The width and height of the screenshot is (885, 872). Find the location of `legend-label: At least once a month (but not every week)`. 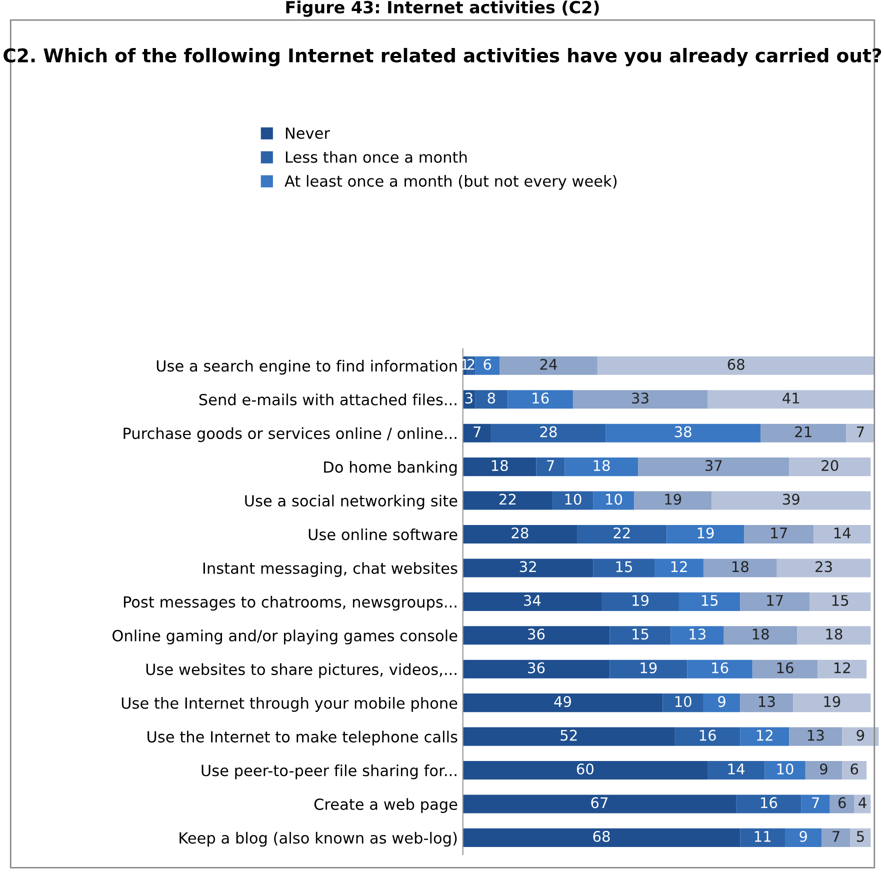

legend-label: At least once a month (but not every week) is located at coordinates (450, 182).